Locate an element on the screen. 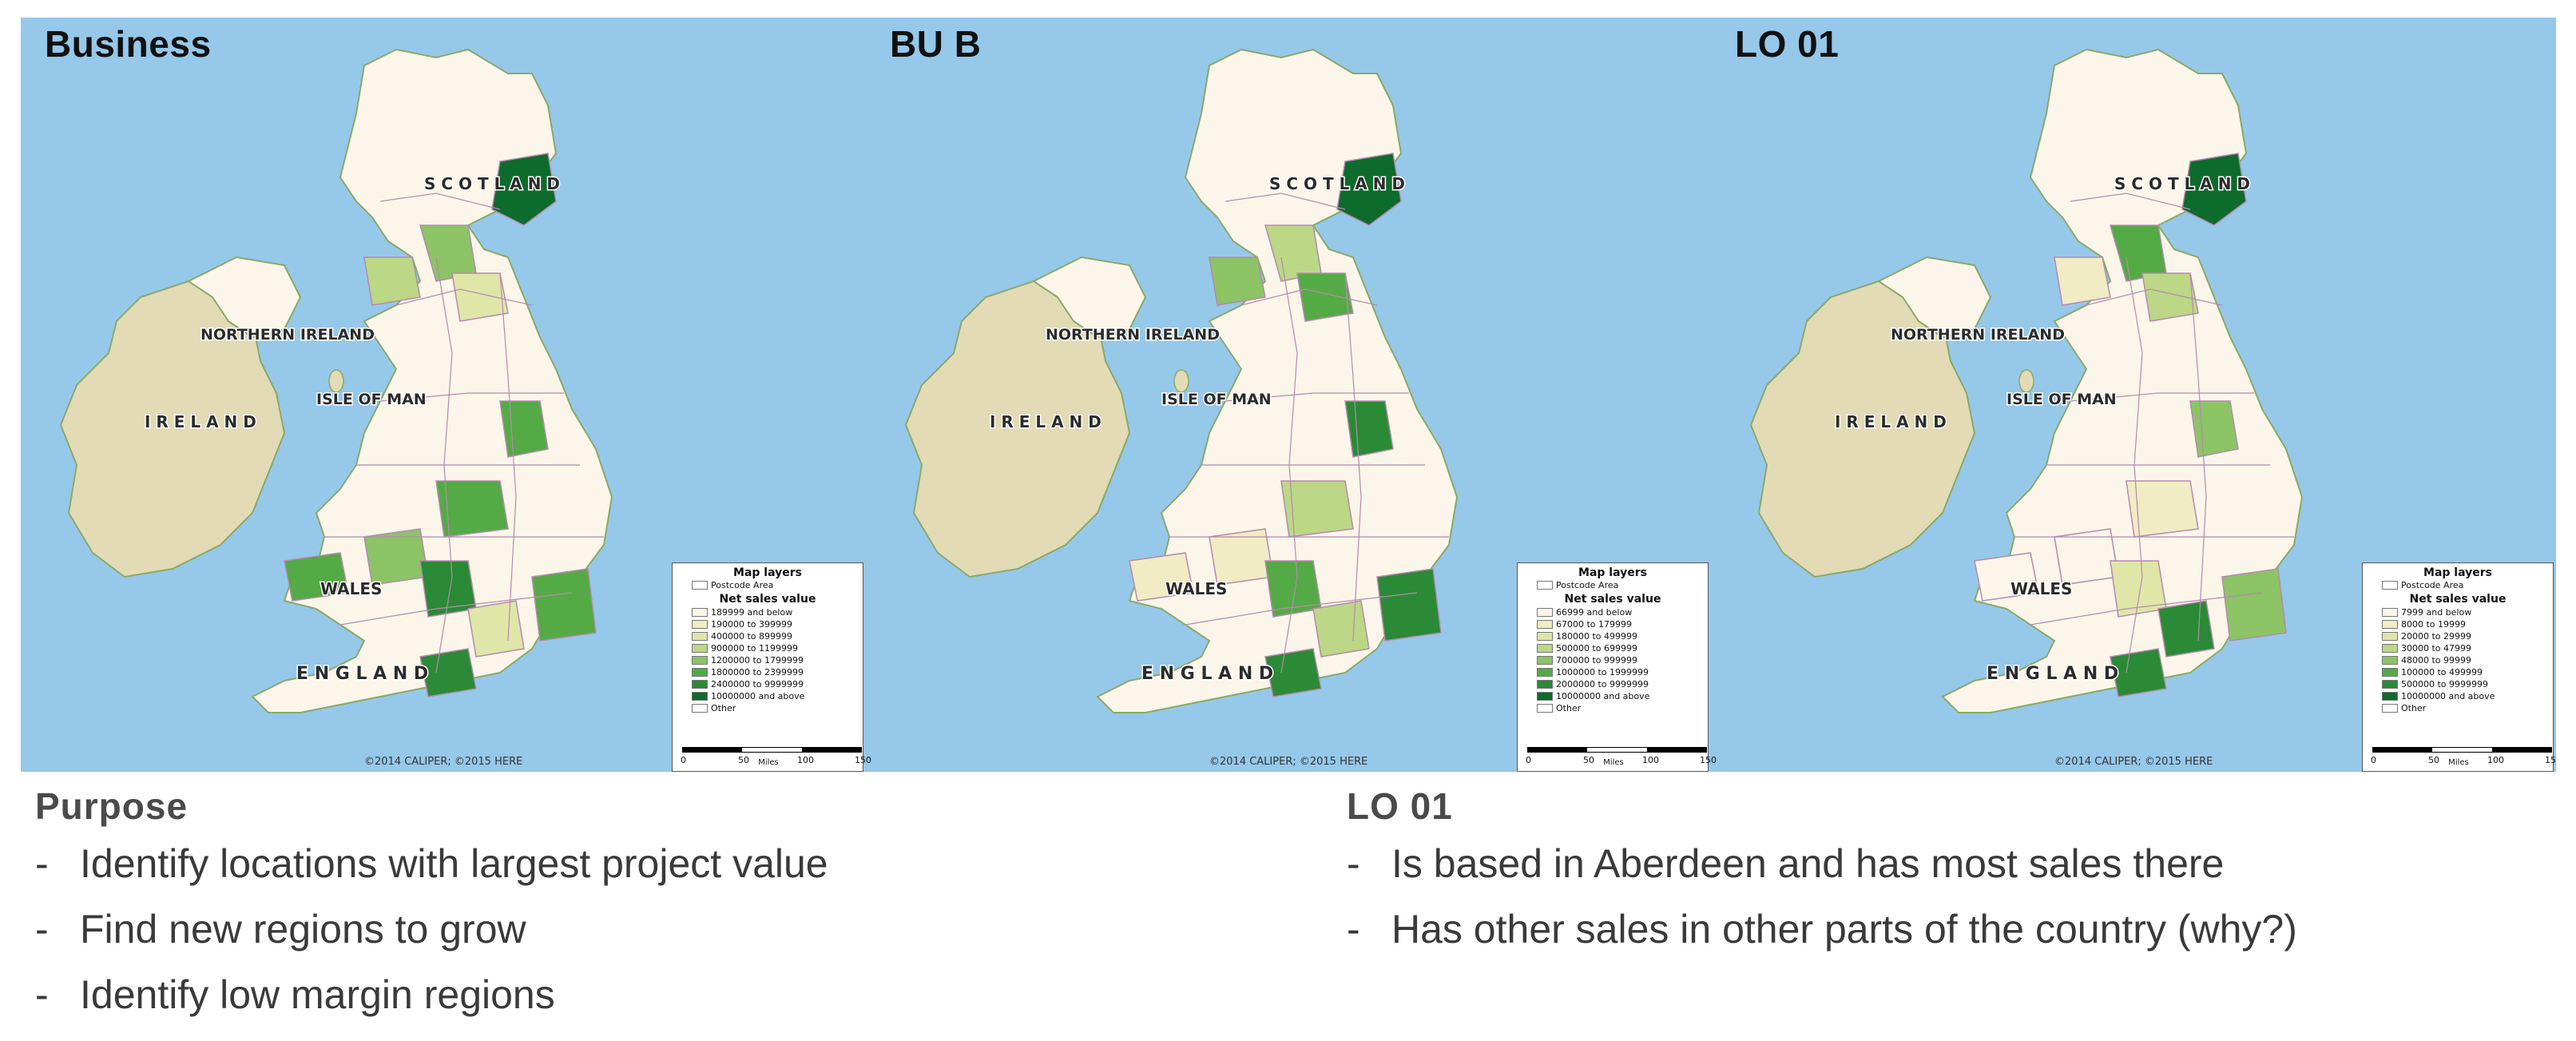  legend-item: 900000 to 1199999 is located at coordinates (768, 648).